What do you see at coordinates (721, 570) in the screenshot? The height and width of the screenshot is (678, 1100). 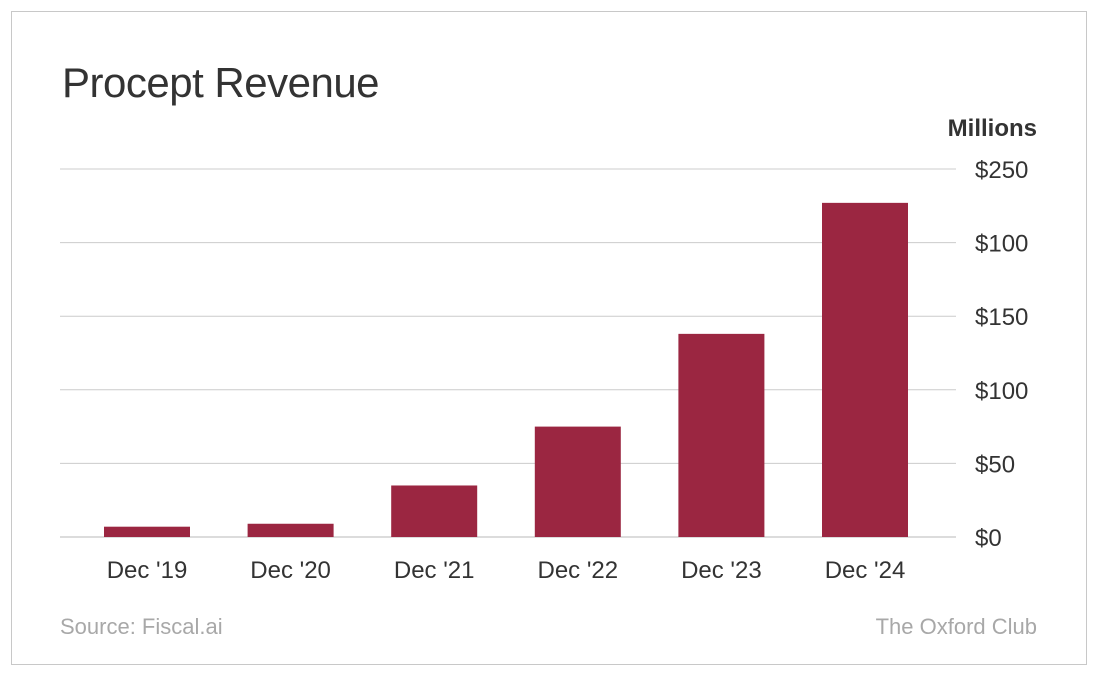 I see `x-tick-label: Dec '23` at bounding box center [721, 570].